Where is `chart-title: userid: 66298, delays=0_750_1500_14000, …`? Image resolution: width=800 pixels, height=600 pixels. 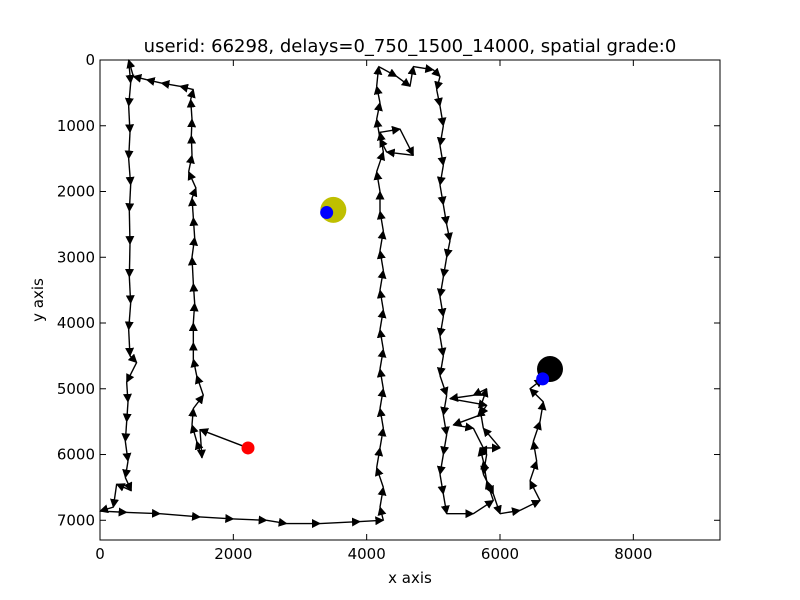 chart-title: userid: 66298, delays=0_750_1500_14000, … is located at coordinates (410, 46).